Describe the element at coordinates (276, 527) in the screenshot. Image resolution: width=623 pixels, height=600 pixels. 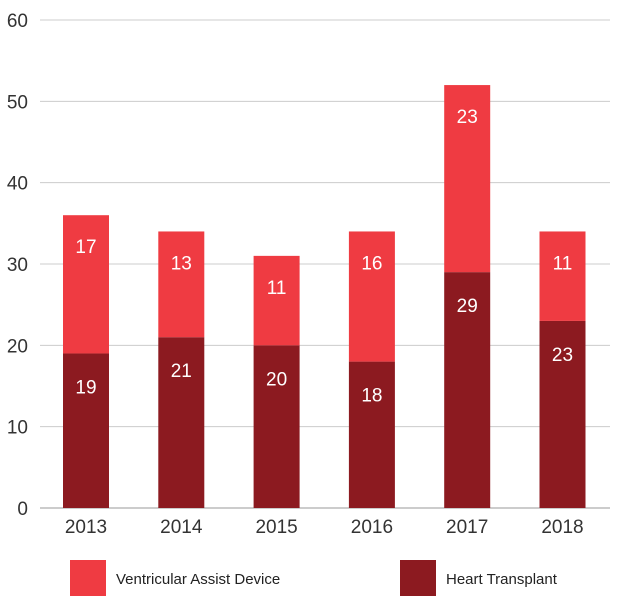
I see `x-tick-label-2015: 2015` at that location.